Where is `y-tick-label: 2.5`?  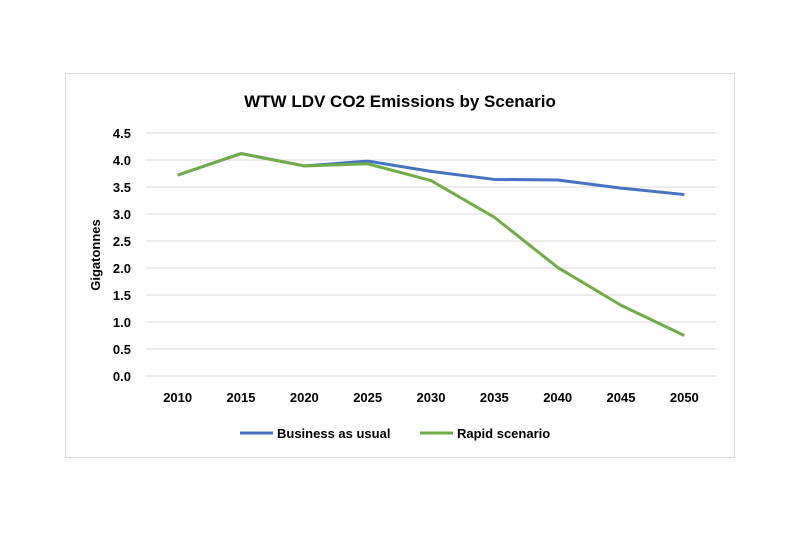 y-tick-label: 2.5 is located at coordinates (122, 241).